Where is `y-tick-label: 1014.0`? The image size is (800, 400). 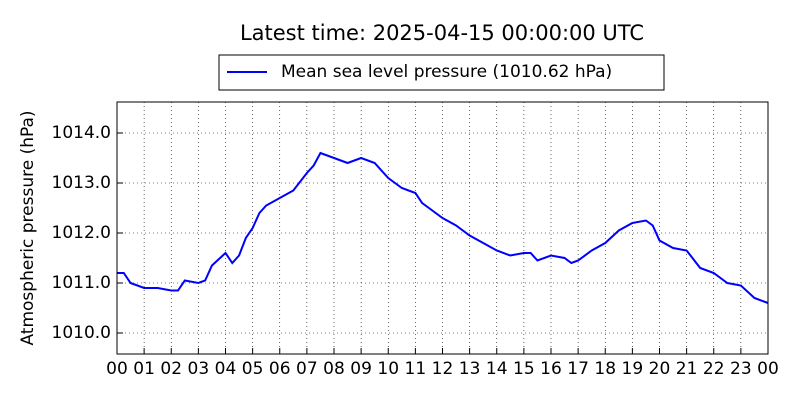 y-tick-label: 1014.0 is located at coordinates (81, 133).